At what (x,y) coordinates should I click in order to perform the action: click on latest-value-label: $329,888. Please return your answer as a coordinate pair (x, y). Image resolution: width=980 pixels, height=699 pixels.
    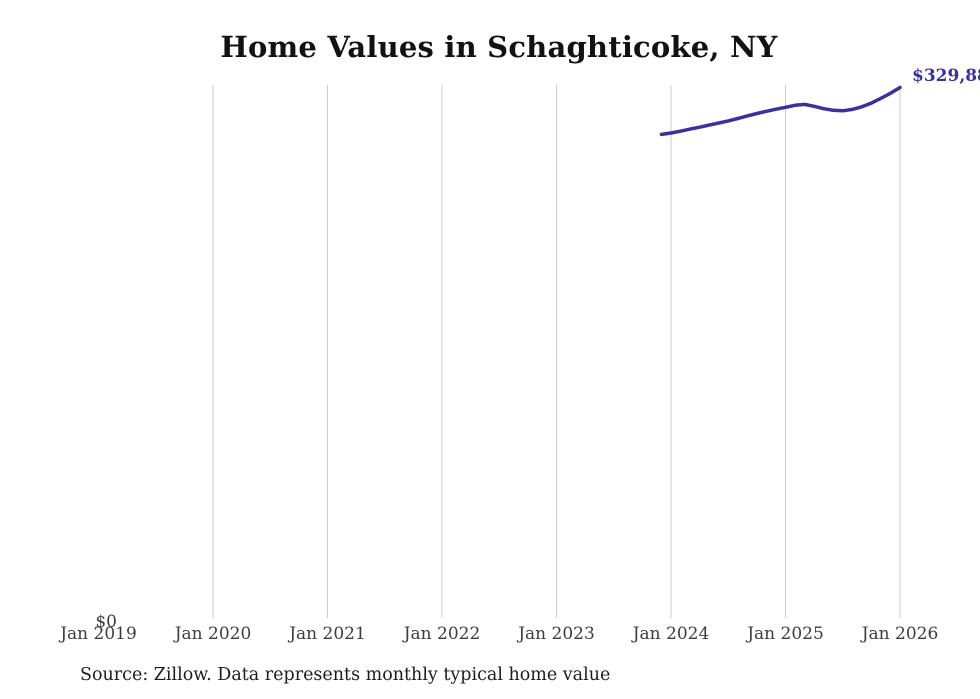
    Looking at the image, I should click on (946, 76).